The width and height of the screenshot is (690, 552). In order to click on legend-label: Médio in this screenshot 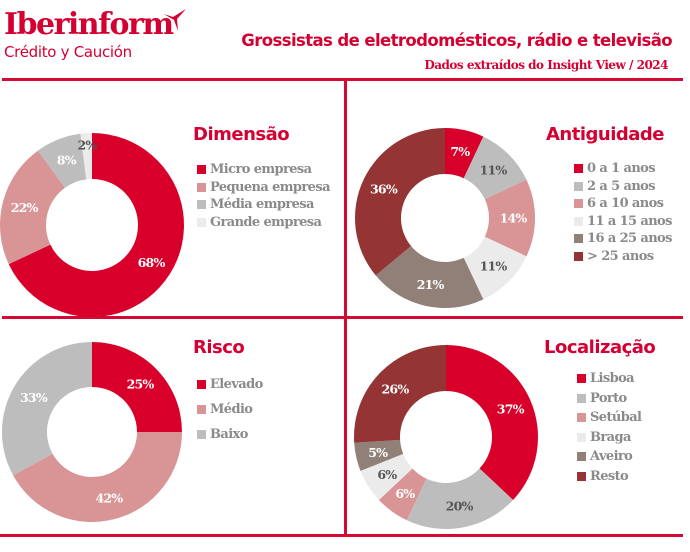, I will do `click(231, 409)`.